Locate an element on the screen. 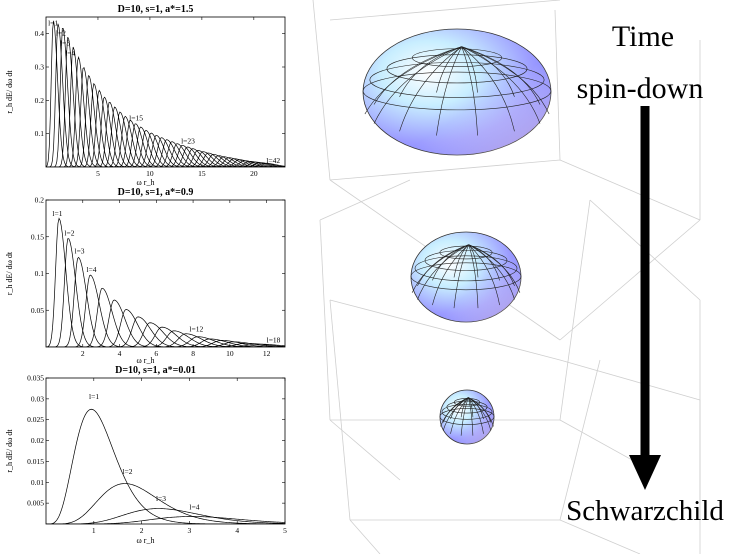 This screenshot has width=739, height=554. curve-label: l=23 is located at coordinates (188, 141).